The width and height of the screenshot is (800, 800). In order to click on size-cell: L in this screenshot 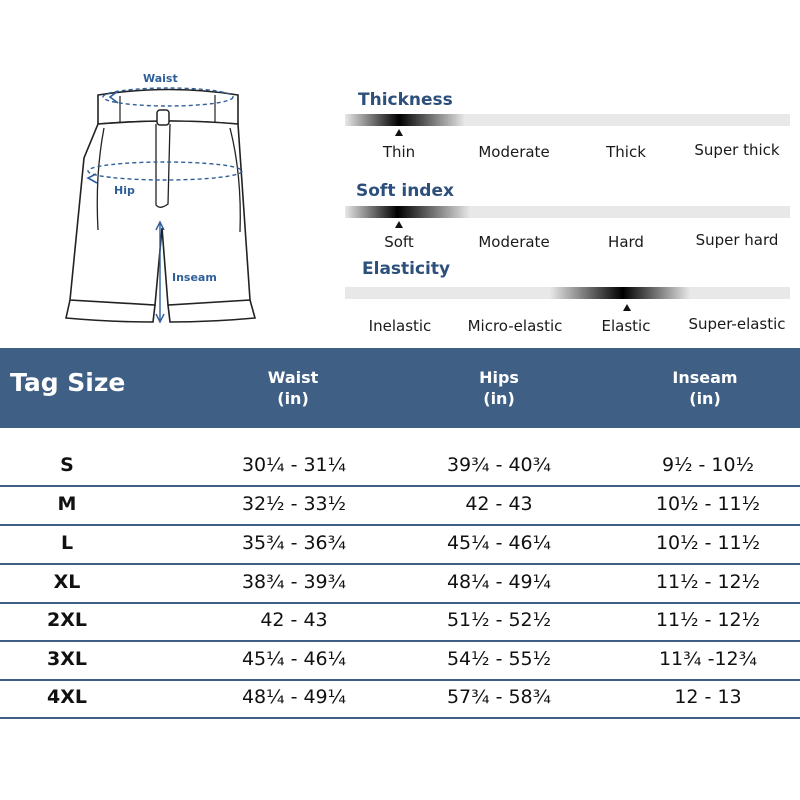, I will do `click(67, 543)`.